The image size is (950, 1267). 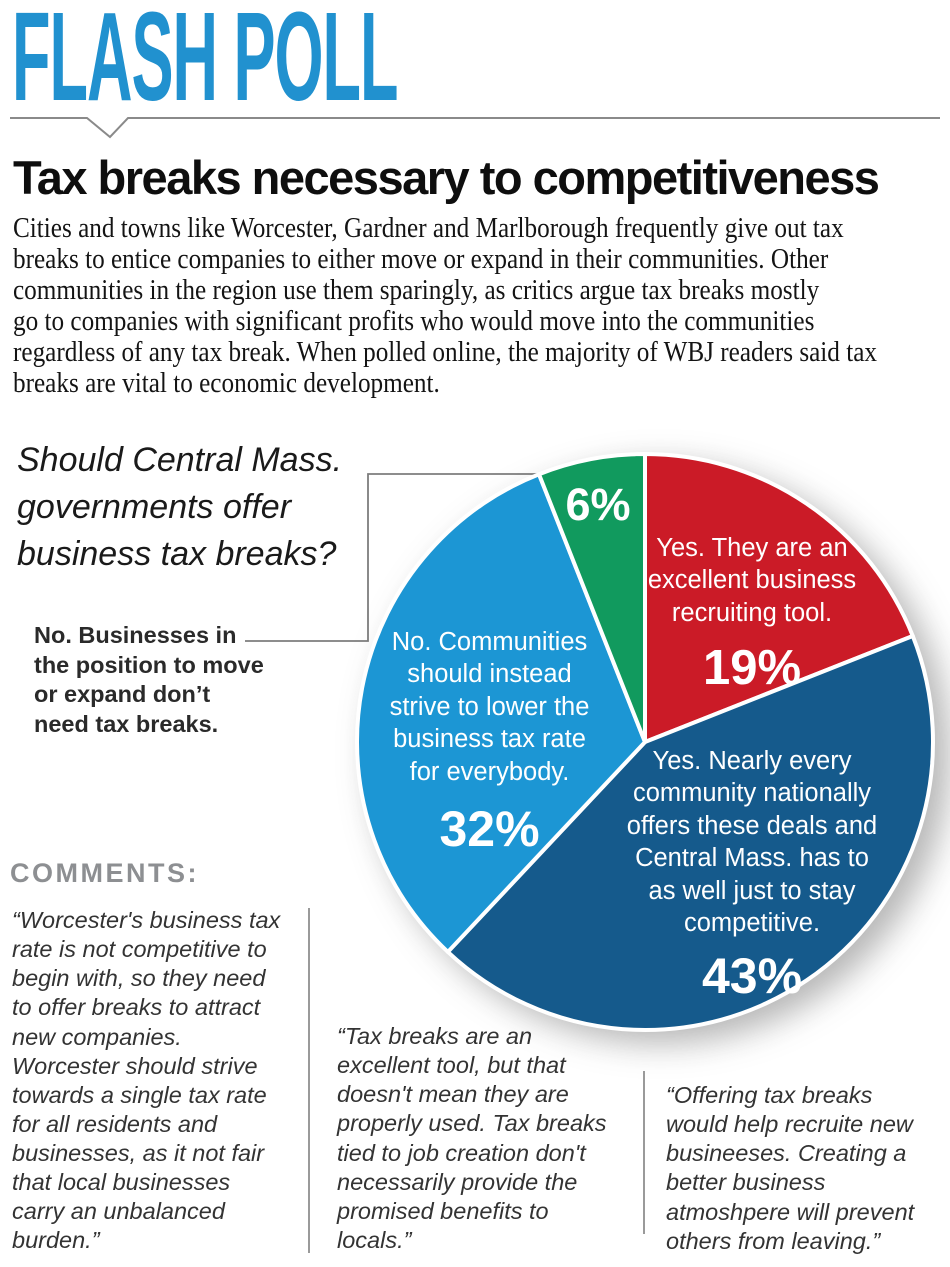 What do you see at coordinates (205, 63) in the screenshot?
I see `masthead-title: FLASH POLL` at bounding box center [205, 63].